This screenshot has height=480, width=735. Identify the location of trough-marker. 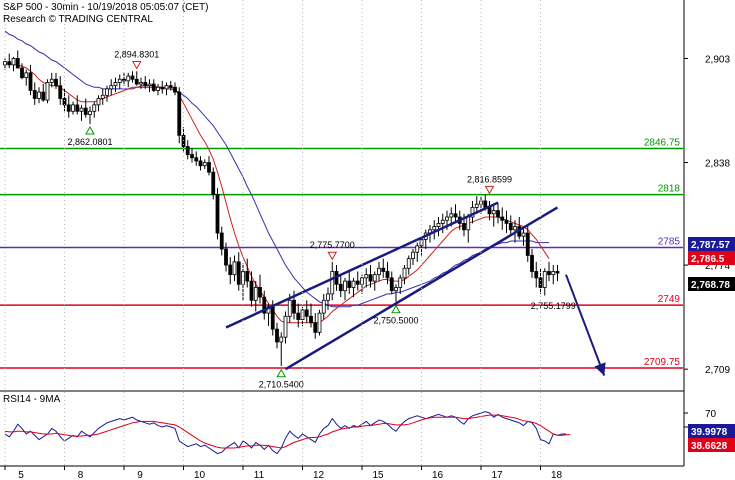
(281, 373).